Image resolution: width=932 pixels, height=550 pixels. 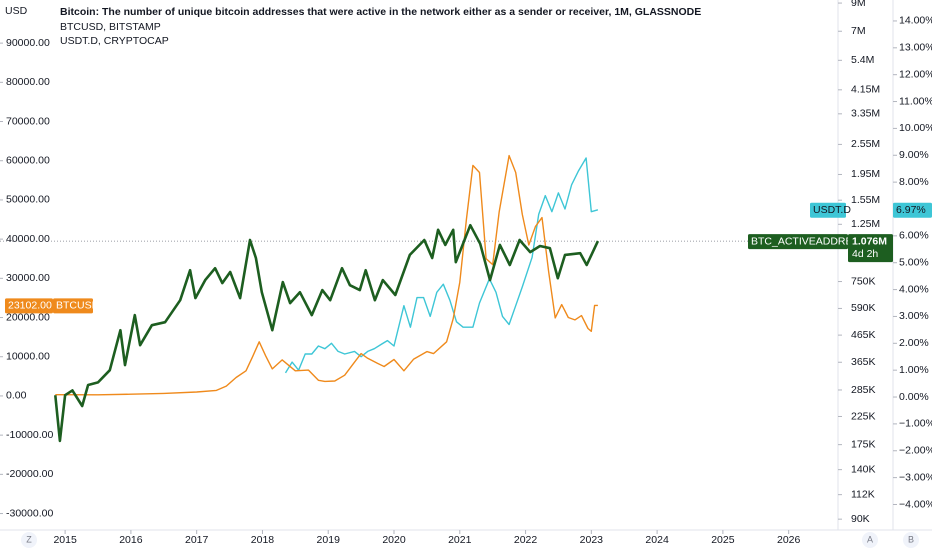 I want to click on y2-tick-label: 9.00%, so click(x=914, y=155).